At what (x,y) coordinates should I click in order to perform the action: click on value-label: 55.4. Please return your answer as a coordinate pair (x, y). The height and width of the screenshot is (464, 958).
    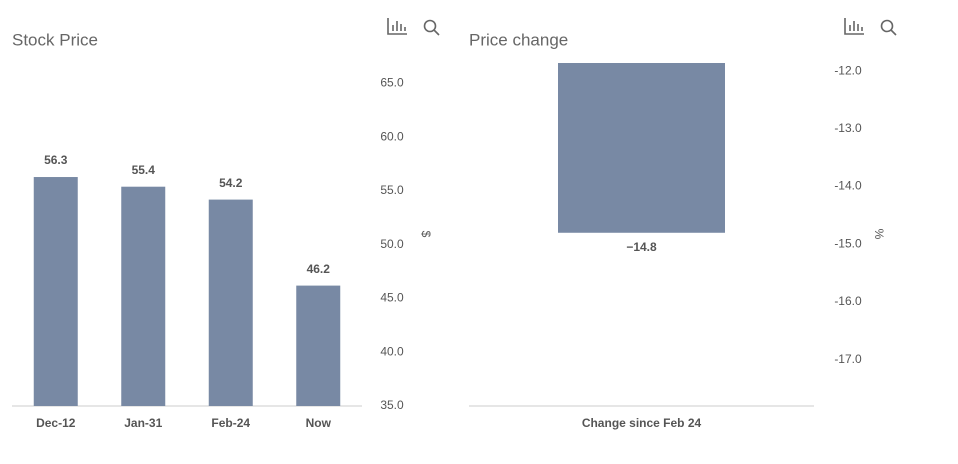
    Looking at the image, I should click on (144, 170).